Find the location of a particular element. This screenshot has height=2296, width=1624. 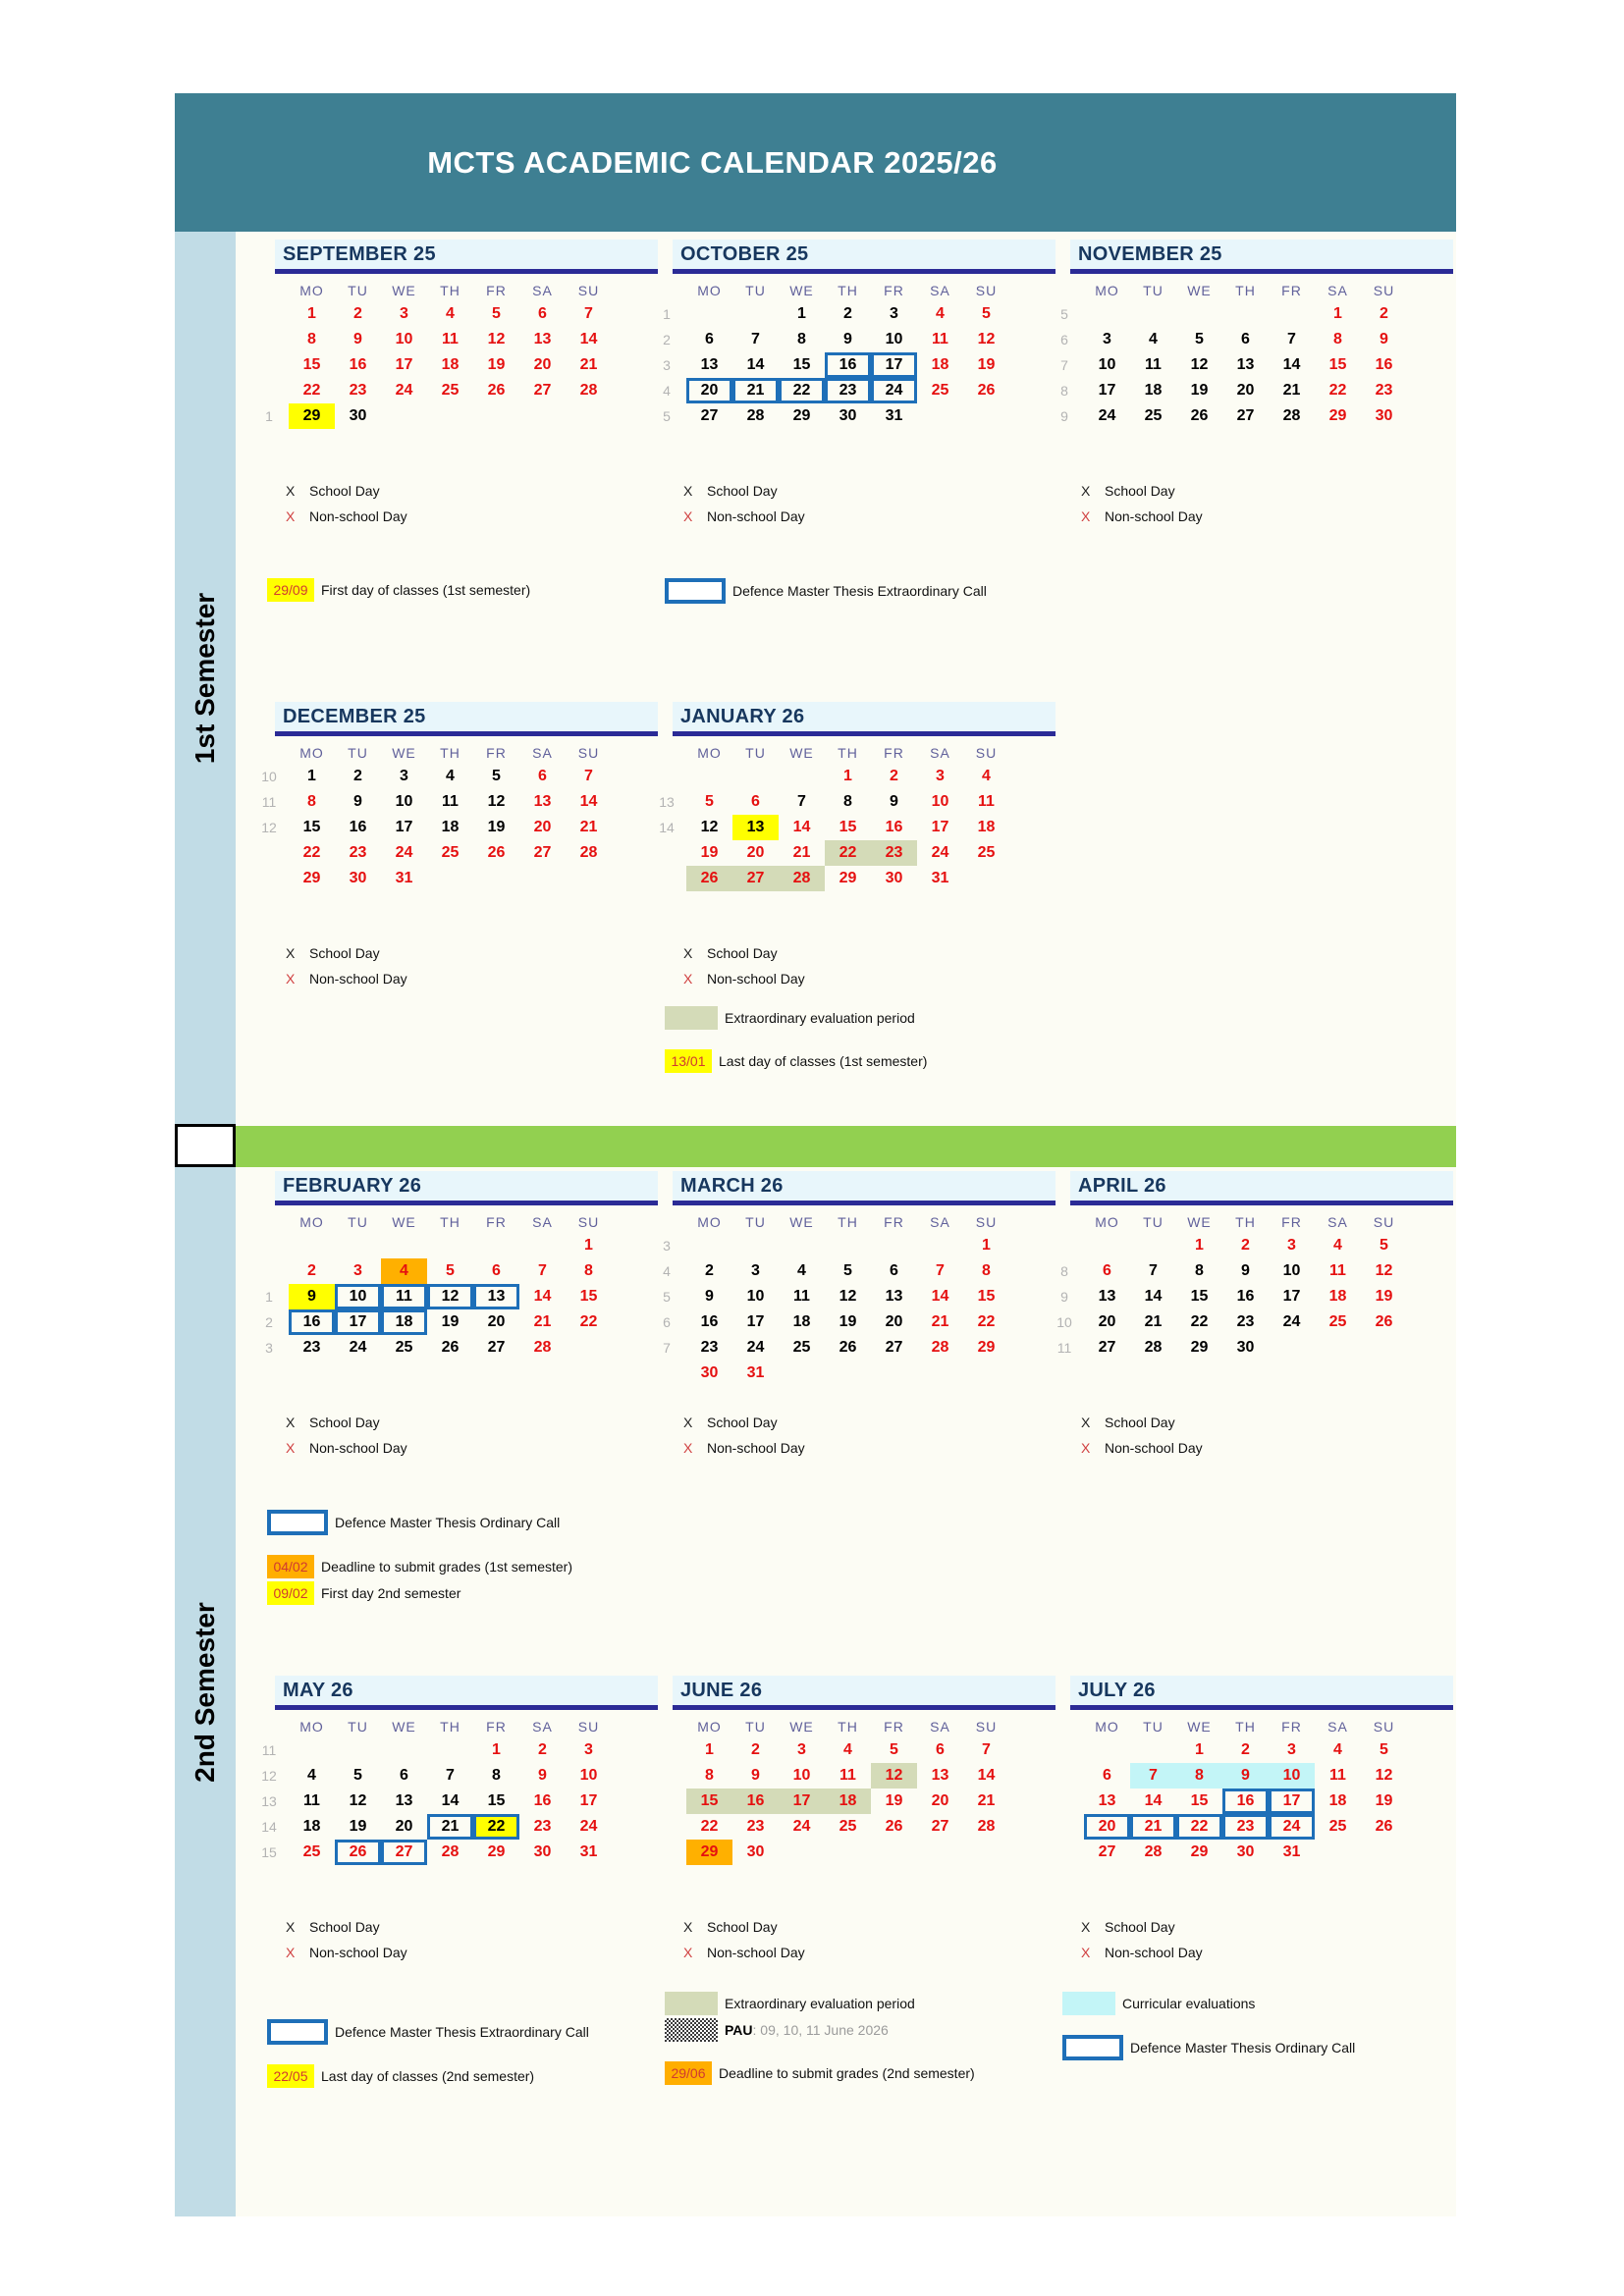

legend-label: Defence Master Thesis Ordinary Call is located at coordinates (448, 1522).